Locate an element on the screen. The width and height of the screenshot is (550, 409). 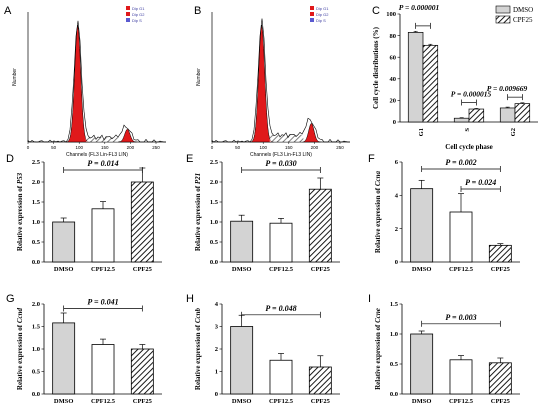
bar-cpf25-s is located at coordinates (476, 115).